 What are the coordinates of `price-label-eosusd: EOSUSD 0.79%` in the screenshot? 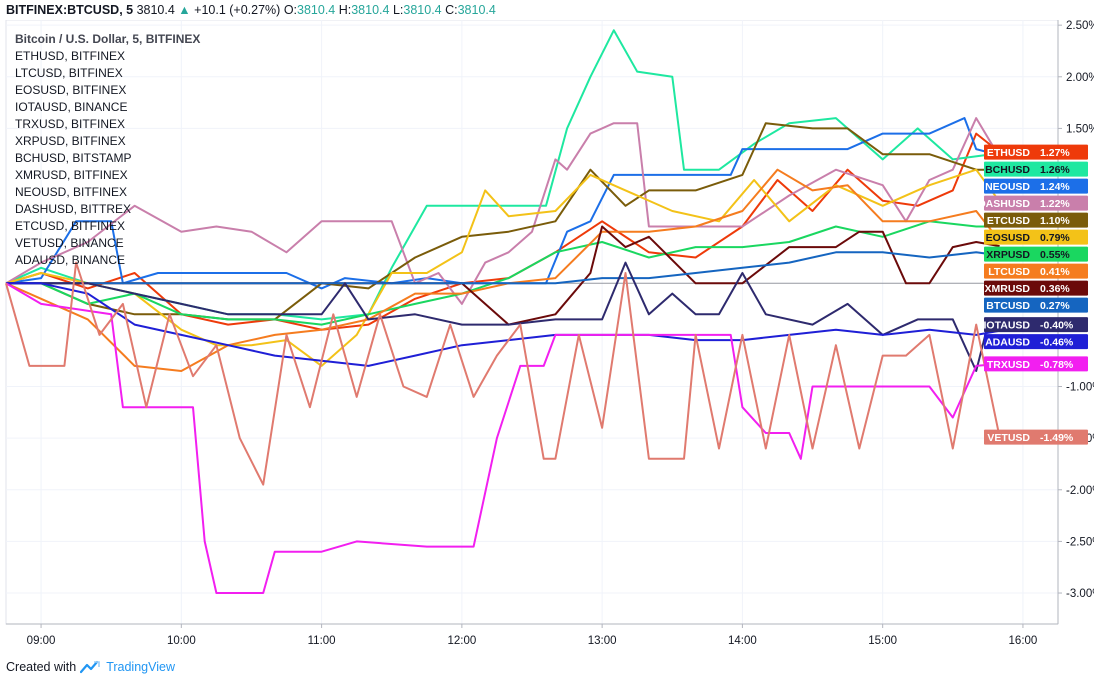 It's located at (1036, 237).